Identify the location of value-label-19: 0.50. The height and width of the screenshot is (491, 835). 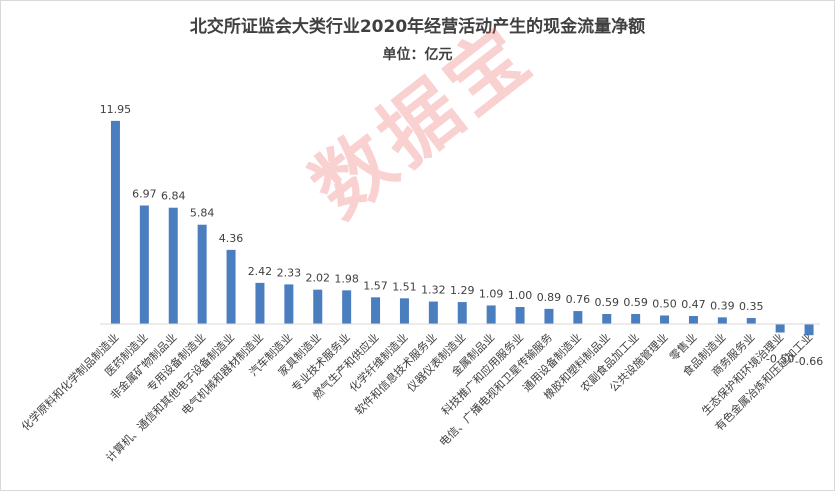
(664, 304).